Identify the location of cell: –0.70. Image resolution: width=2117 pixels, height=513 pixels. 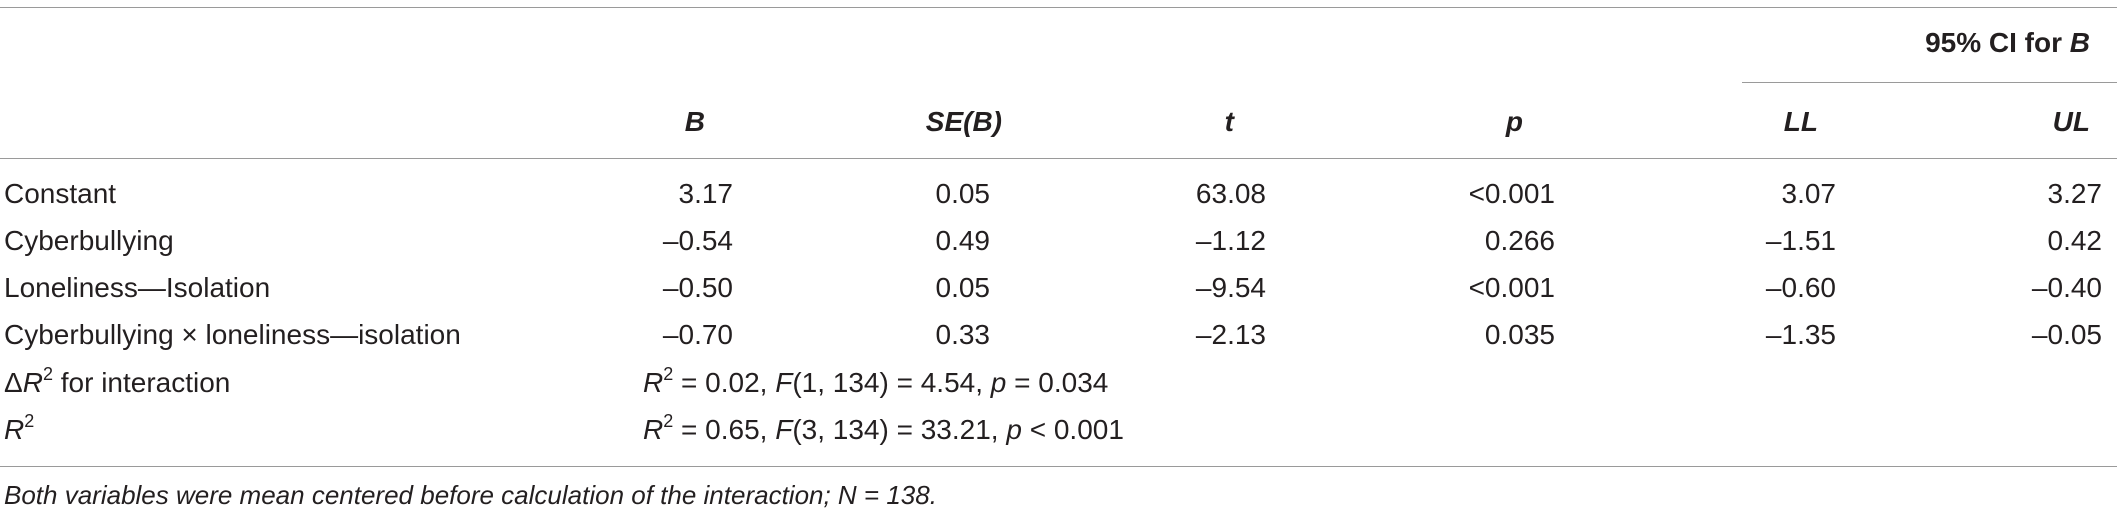
(697, 334).